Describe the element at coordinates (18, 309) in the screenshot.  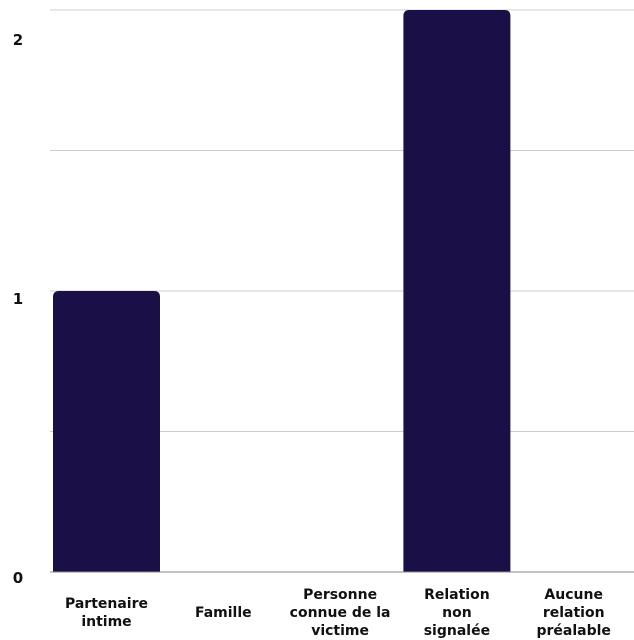
I see `y-tick-labels: 0 1 2` at that location.